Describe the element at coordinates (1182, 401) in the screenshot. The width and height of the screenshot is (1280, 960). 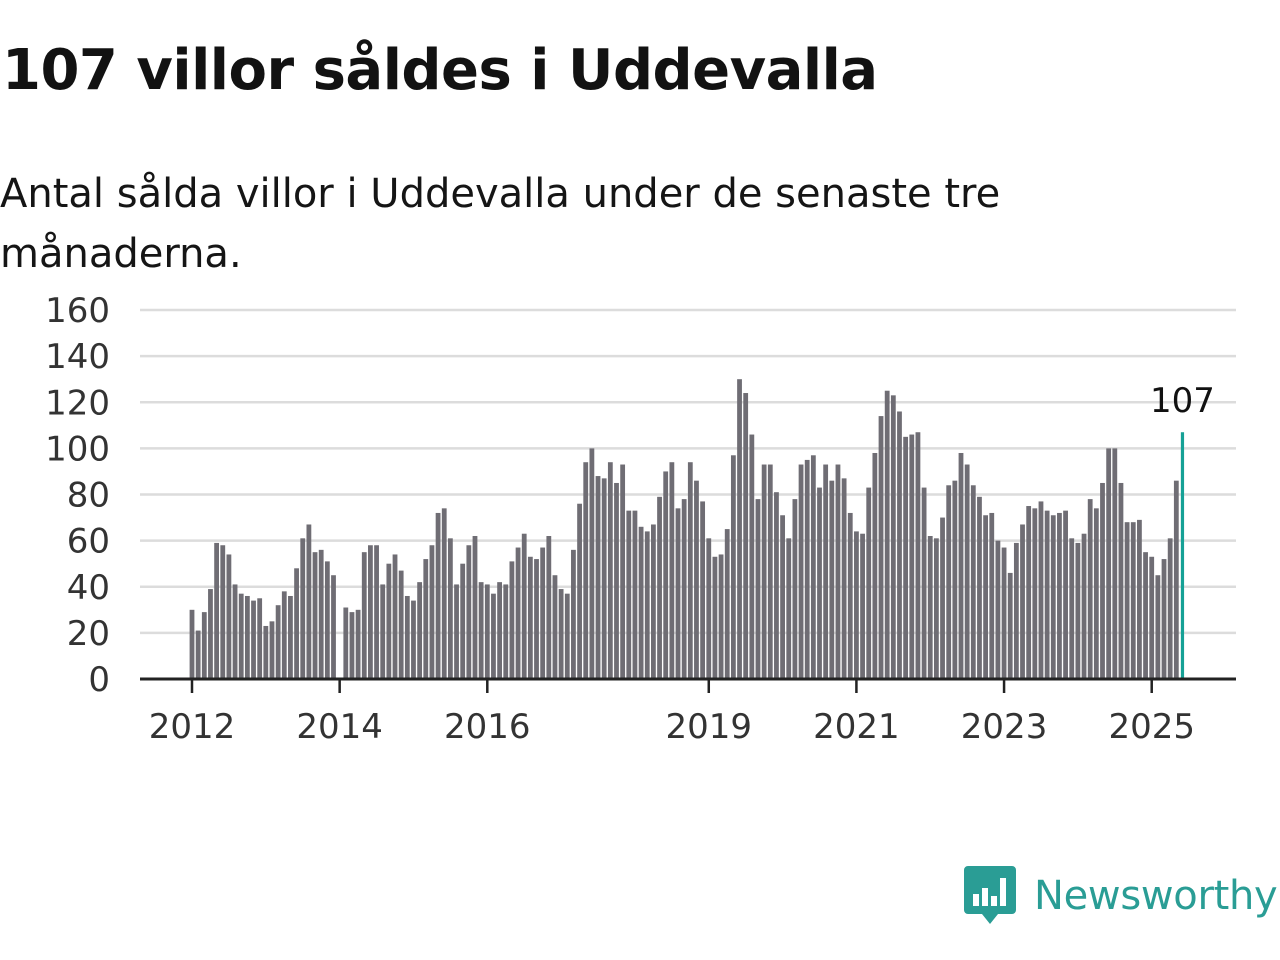
I see `highlight-value-label: 107` at that location.